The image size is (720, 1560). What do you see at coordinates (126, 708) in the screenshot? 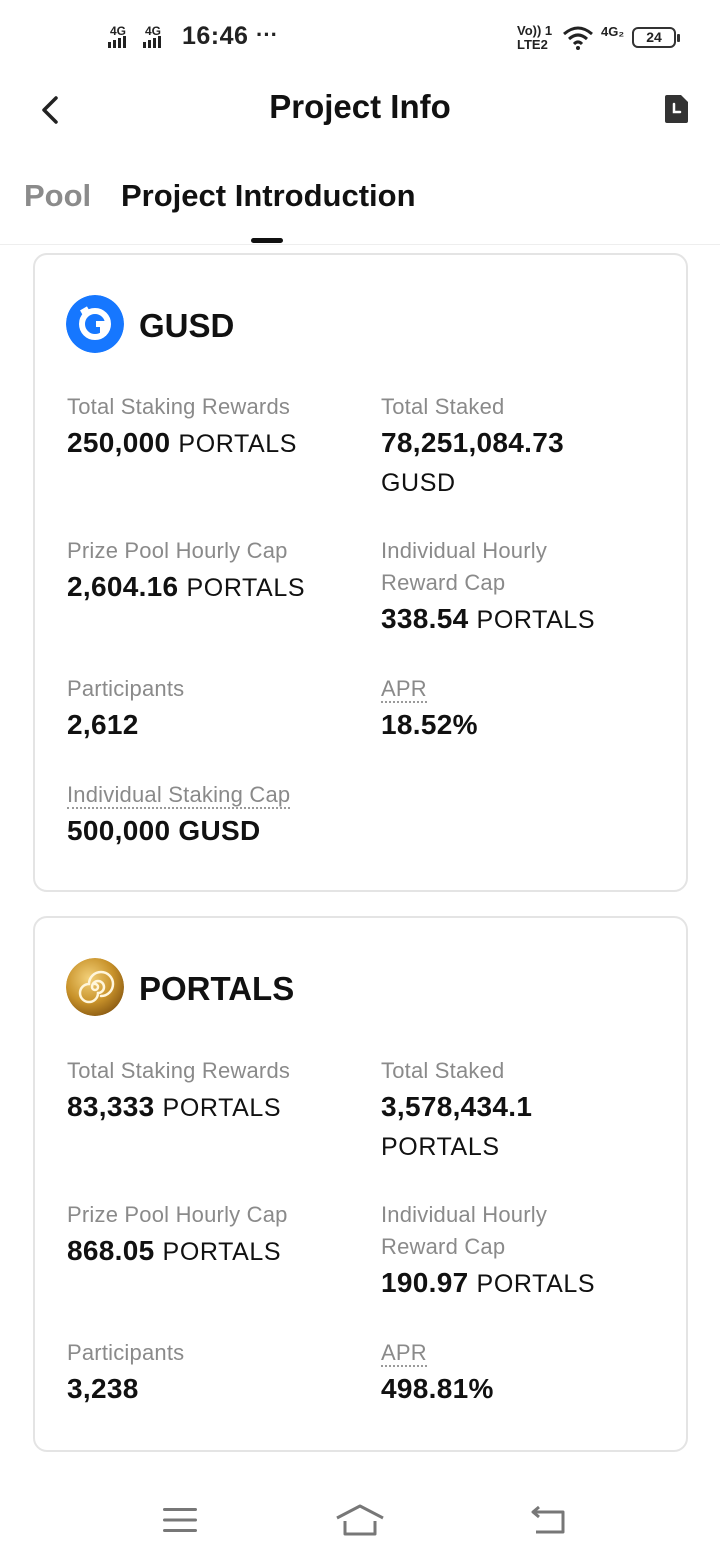
I see `stat-participants: Participants 2,612` at bounding box center [126, 708].